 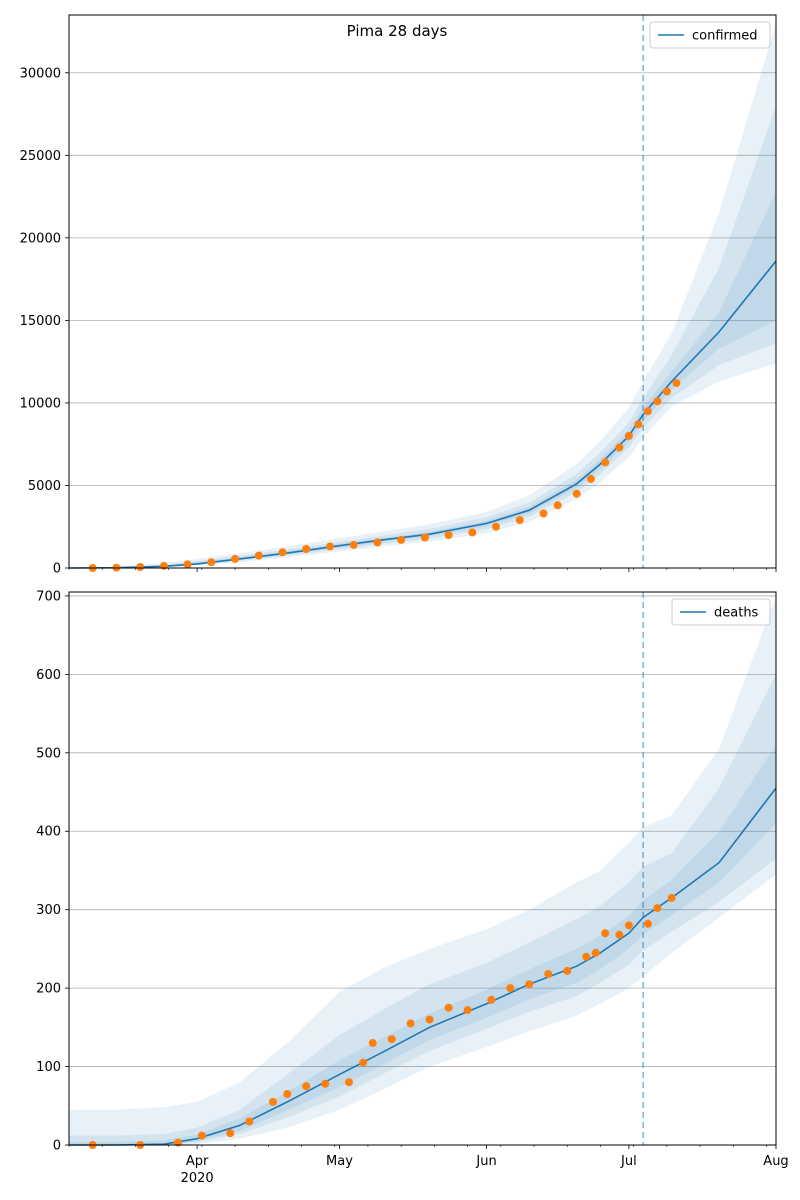 What do you see at coordinates (197, 1178) in the screenshot?
I see `x-tick-sublabel: 2020` at bounding box center [197, 1178].